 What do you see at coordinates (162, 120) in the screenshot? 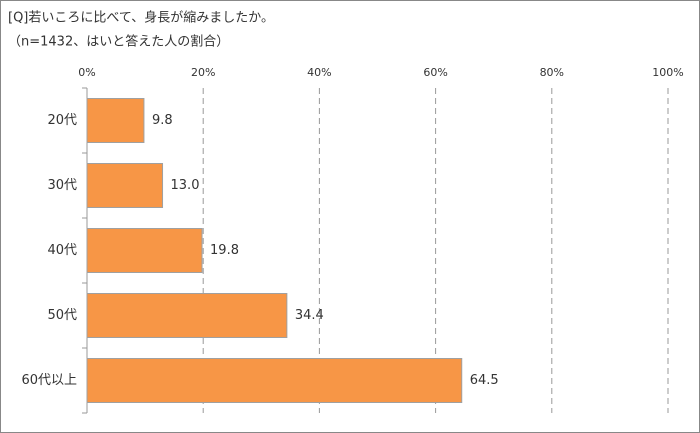
I see `value-label: 9.8` at bounding box center [162, 120].